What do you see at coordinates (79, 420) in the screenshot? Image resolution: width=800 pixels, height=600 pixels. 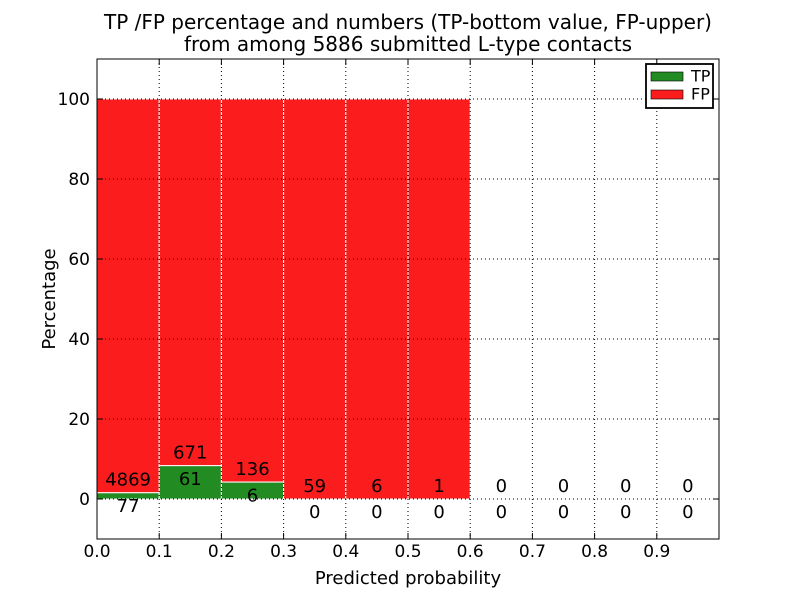 I see `y-tick-label: 20` at bounding box center [79, 420].